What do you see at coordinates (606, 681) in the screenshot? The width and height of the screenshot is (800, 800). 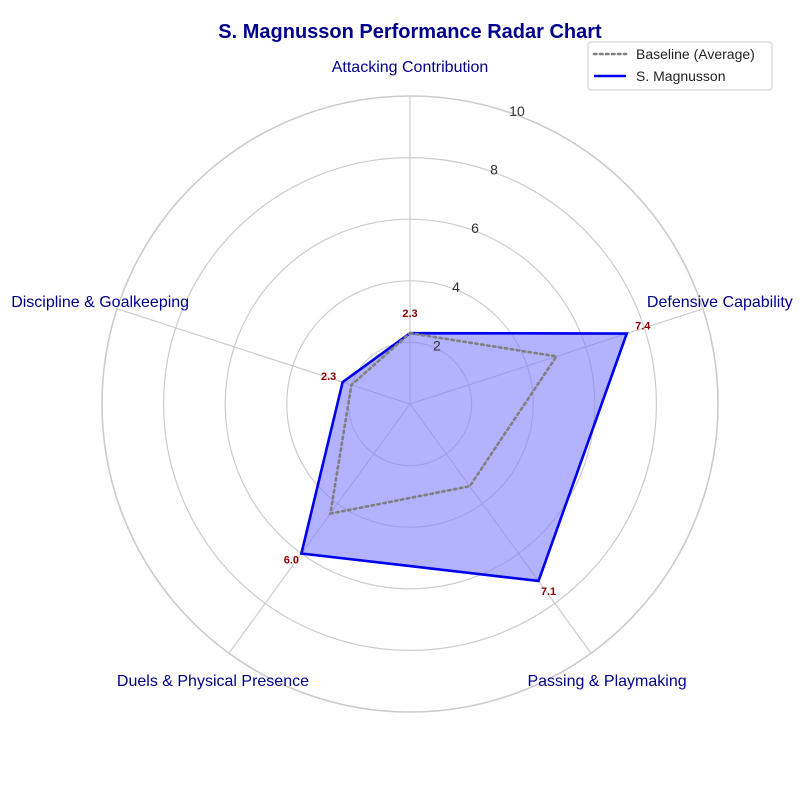 I see `category-label: Passing & Playmaking` at bounding box center [606, 681].